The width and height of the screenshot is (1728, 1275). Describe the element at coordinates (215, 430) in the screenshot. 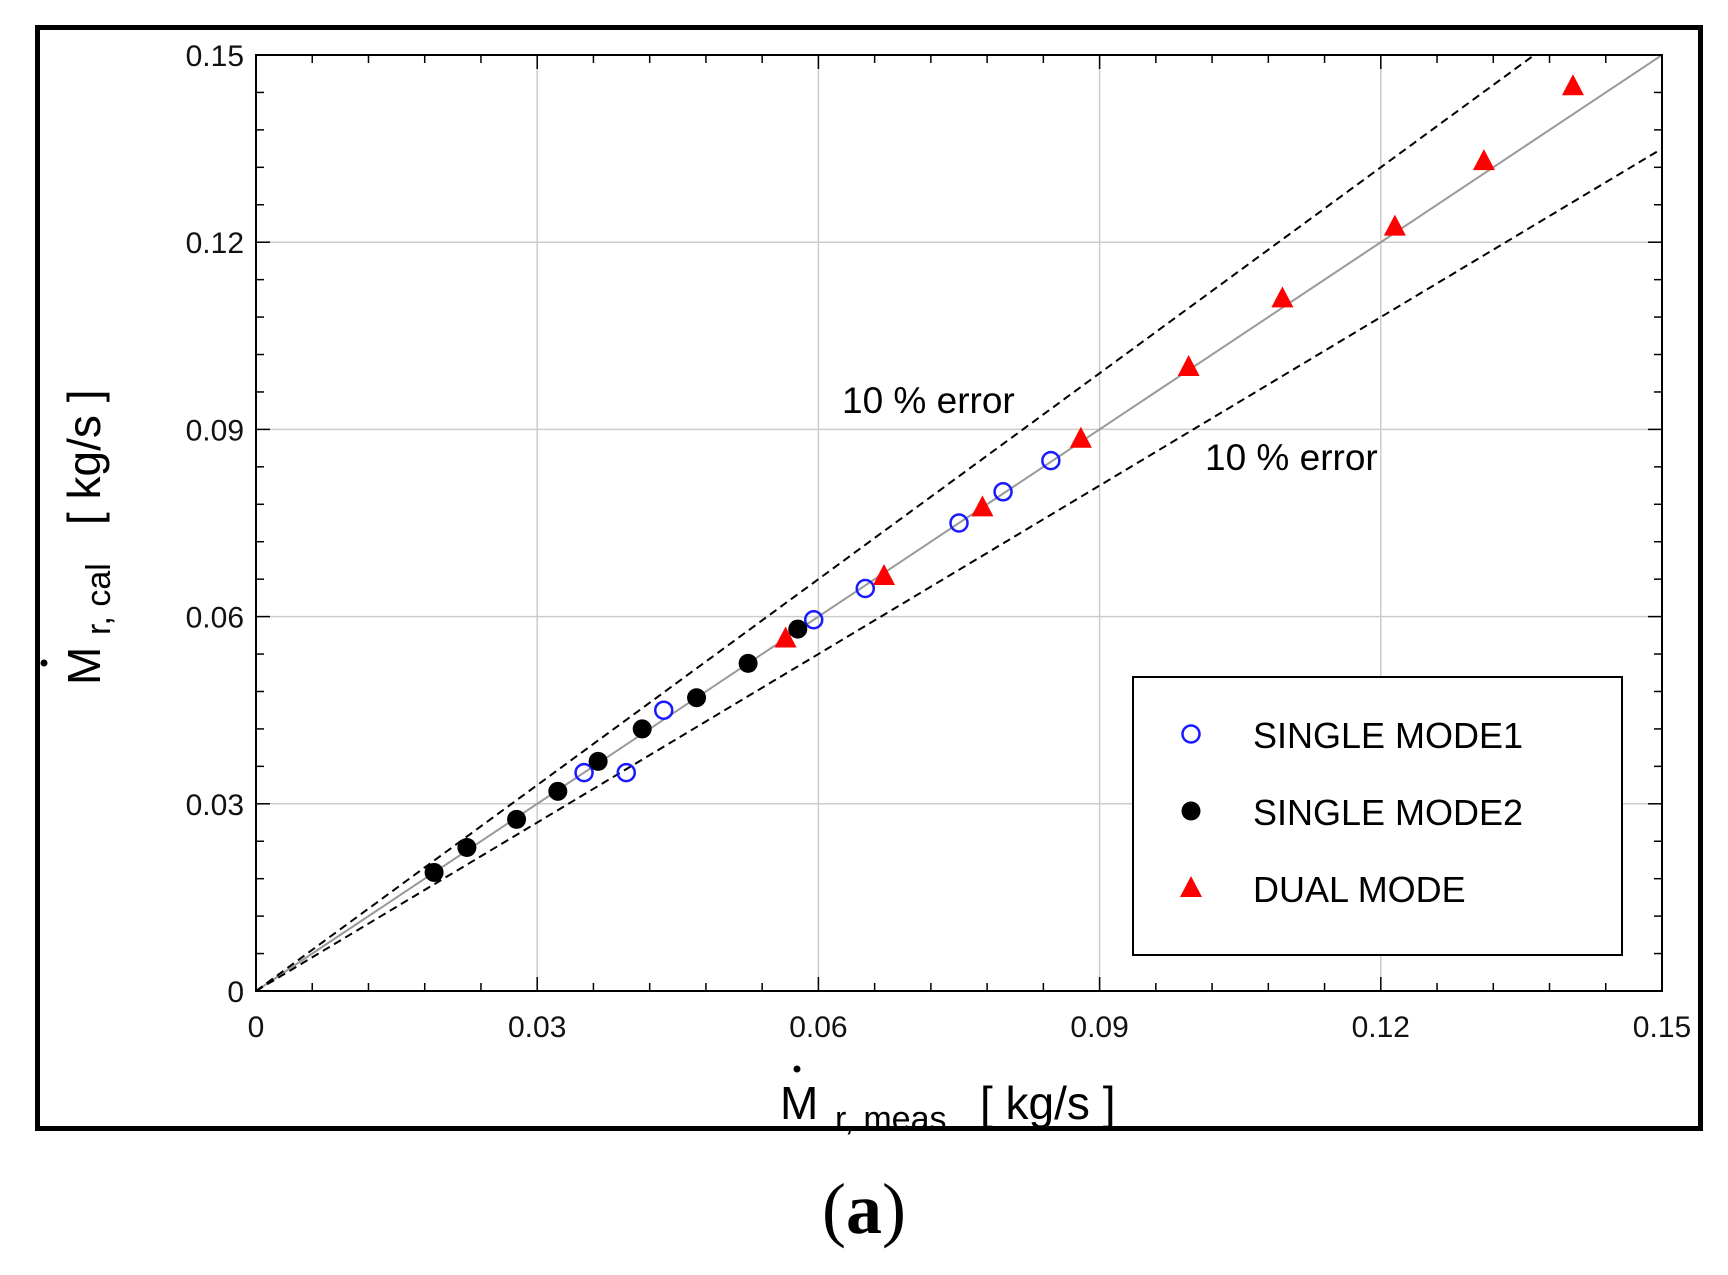

I see `y-tick-label: 0.09` at that location.